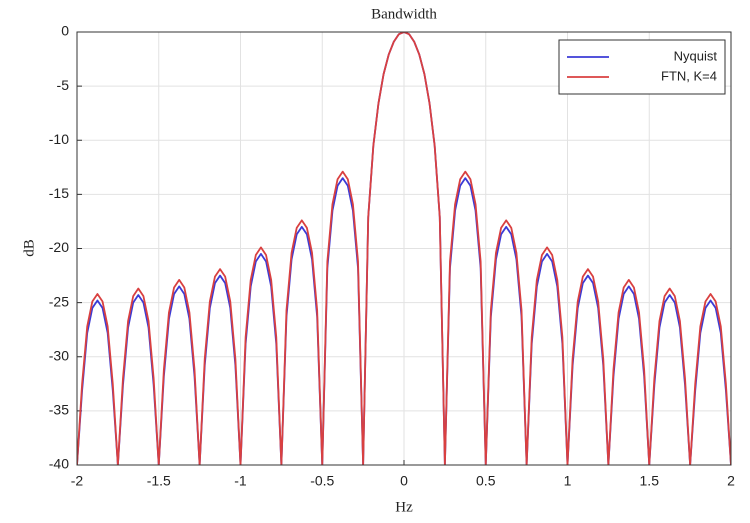  What do you see at coordinates (59, 410) in the screenshot?
I see `y-tick-label: -35` at bounding box center [59, 410].